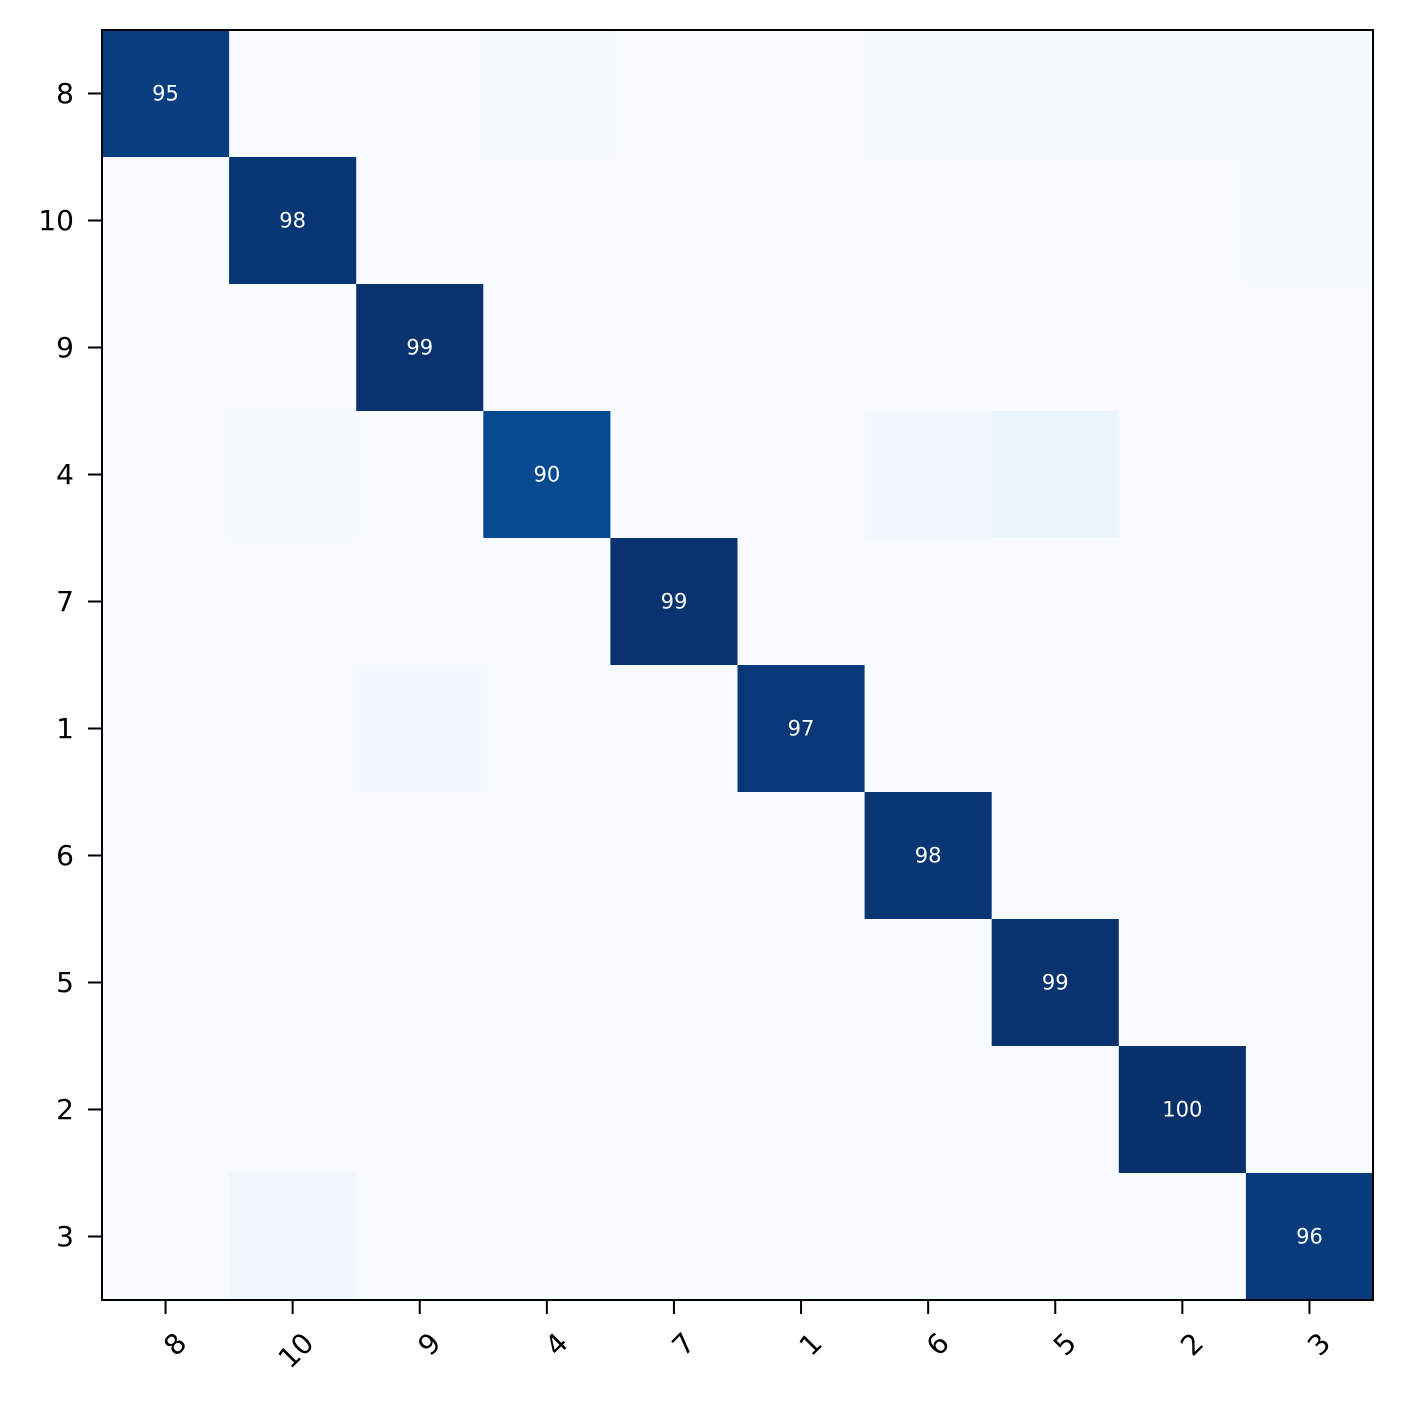  Describe the element at coordinates (1319, 1344) in the screenshot. I see `x-tick-label: 3` at that location.